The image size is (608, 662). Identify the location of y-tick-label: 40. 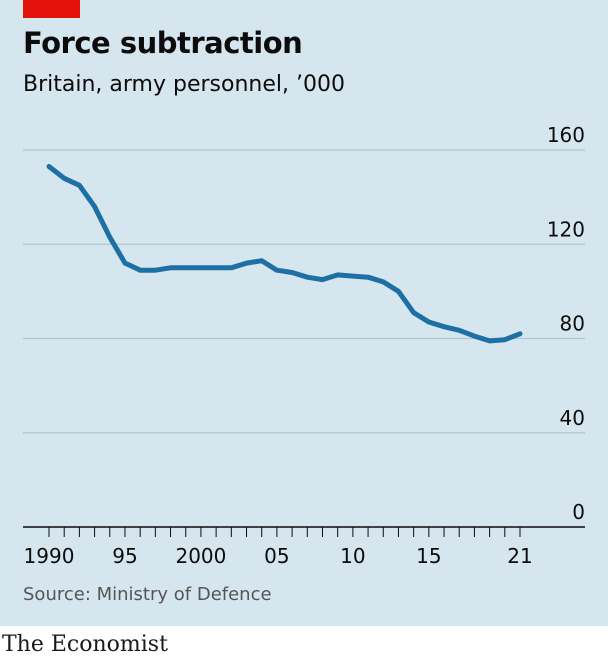
(572, 418).